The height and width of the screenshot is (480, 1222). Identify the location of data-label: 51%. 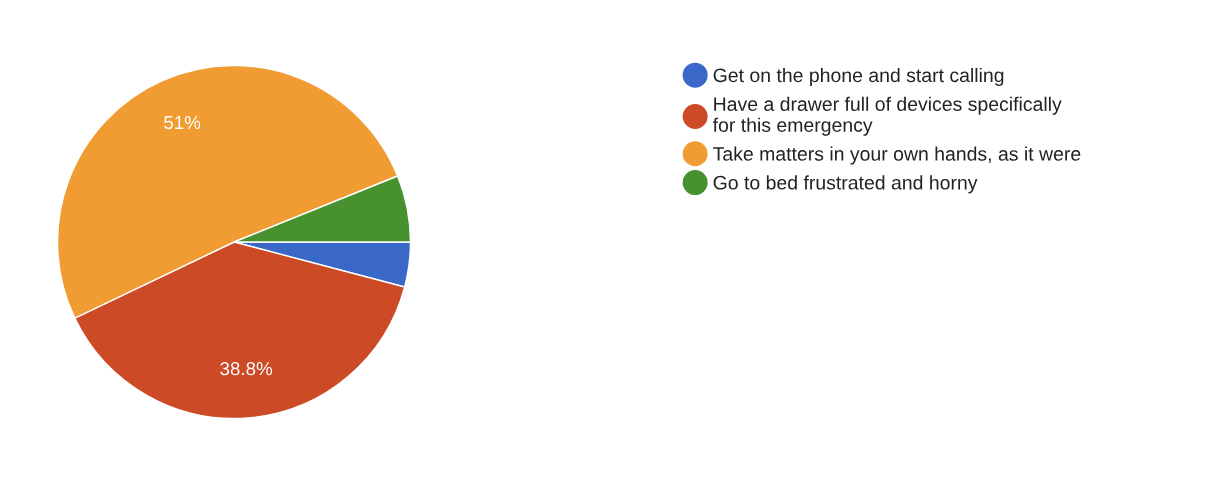
(182, 122).